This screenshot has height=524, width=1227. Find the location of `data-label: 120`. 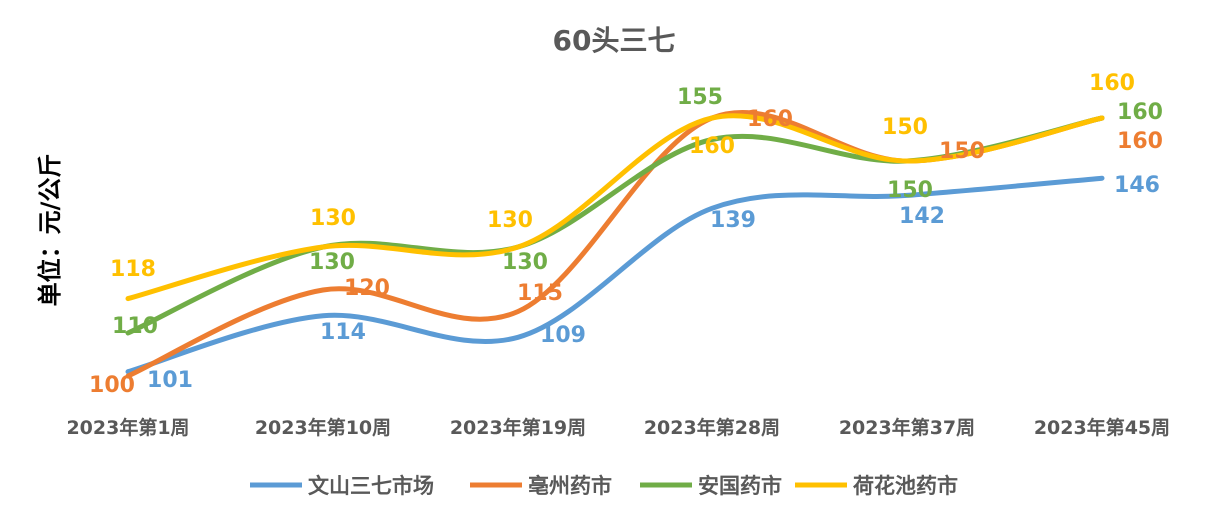

data-label: 120 is located at coordinates (367, 288).